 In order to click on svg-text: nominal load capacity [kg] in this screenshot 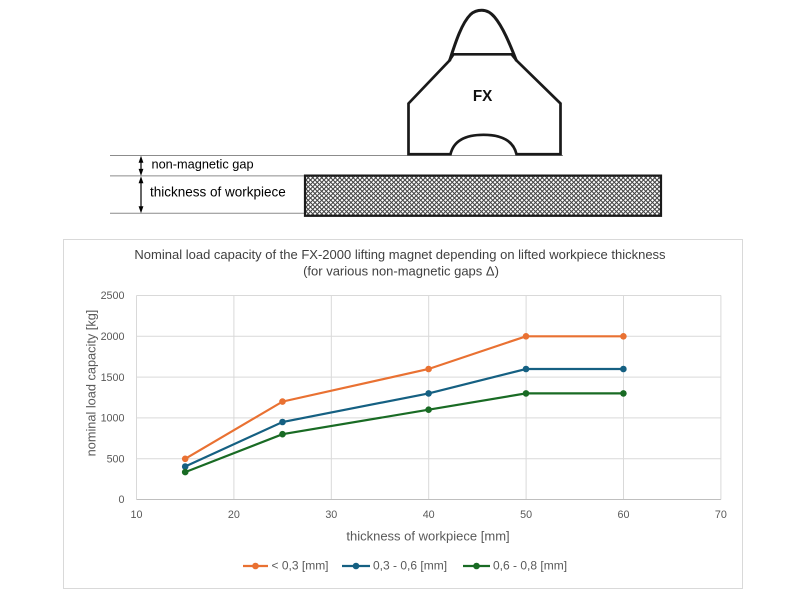, I will do `click(91, 383)`.